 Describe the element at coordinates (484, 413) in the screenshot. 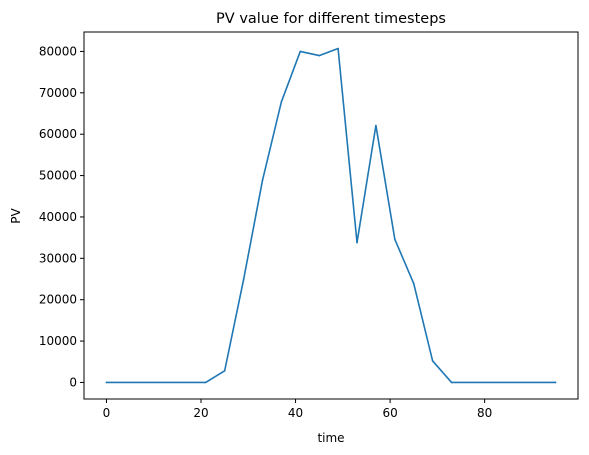

I see `x-tick-label: 80` at that location.